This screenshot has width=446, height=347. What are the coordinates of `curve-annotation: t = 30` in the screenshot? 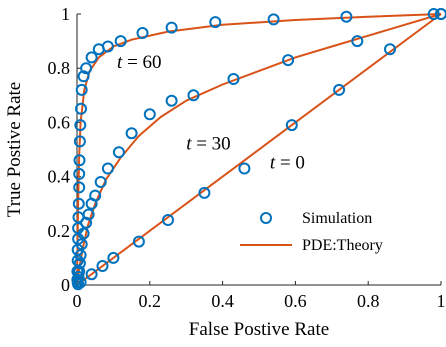 It's located at (208, 144).